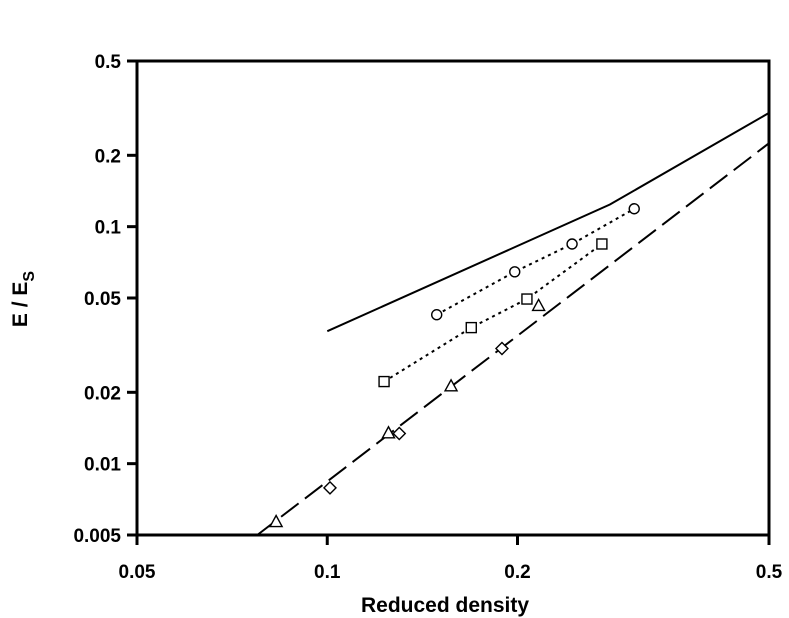 This screenshot has height=618, width=789. I want to click on x-axis-title: Reduced density, so click(445, 605).